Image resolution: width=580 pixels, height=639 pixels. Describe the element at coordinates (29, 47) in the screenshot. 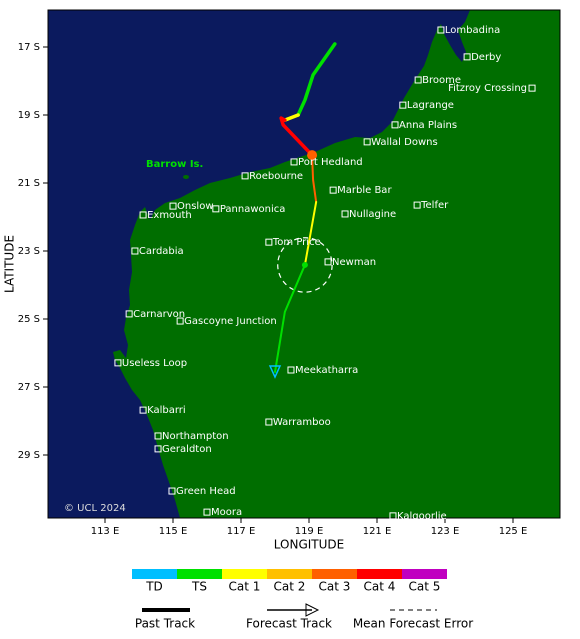

I see `y-tick-label: 17 S` at that location.